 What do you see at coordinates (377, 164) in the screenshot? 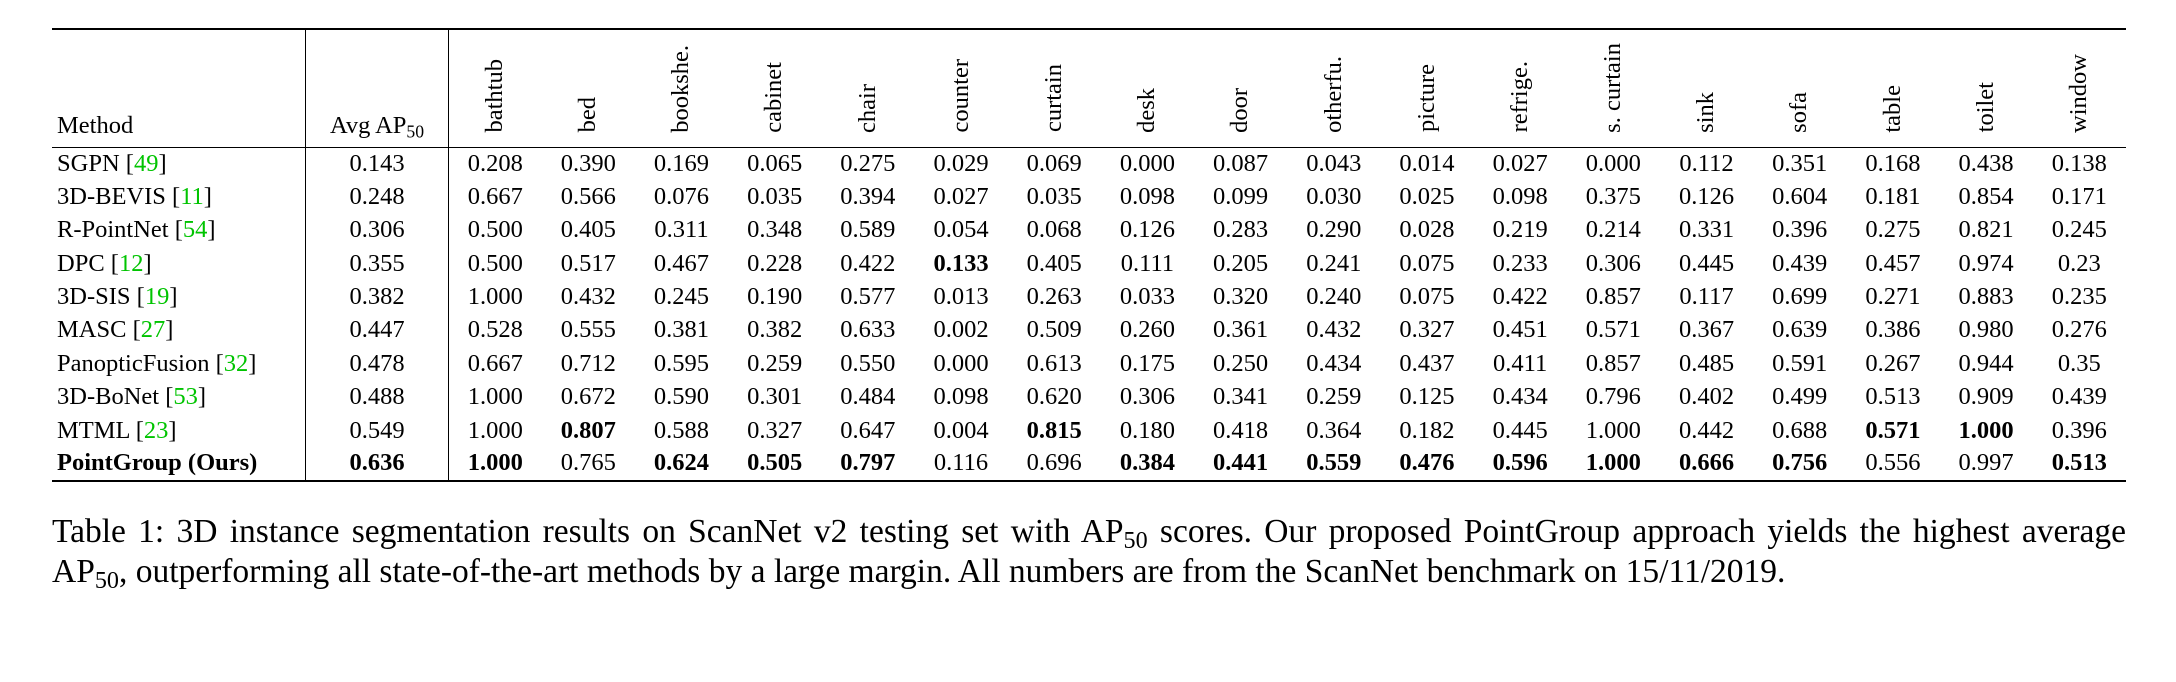
I see `avg-ap-cell: 0.143` at bounding box center [377, 164].